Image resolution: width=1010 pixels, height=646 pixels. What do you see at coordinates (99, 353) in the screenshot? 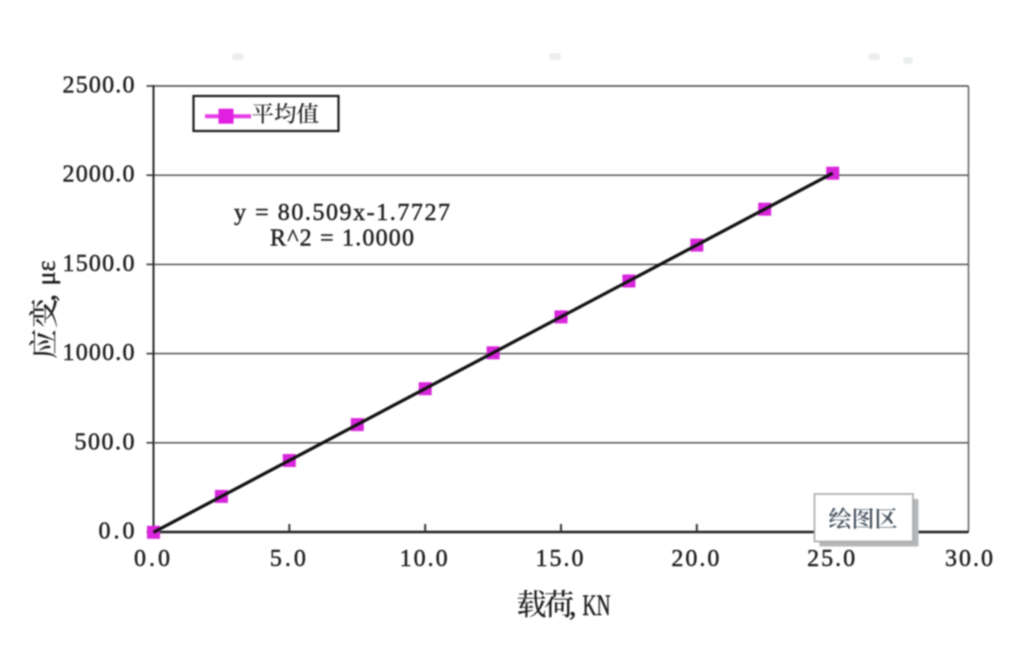
I see `svg-text: 1000.0` at bounding box center [99, 353].